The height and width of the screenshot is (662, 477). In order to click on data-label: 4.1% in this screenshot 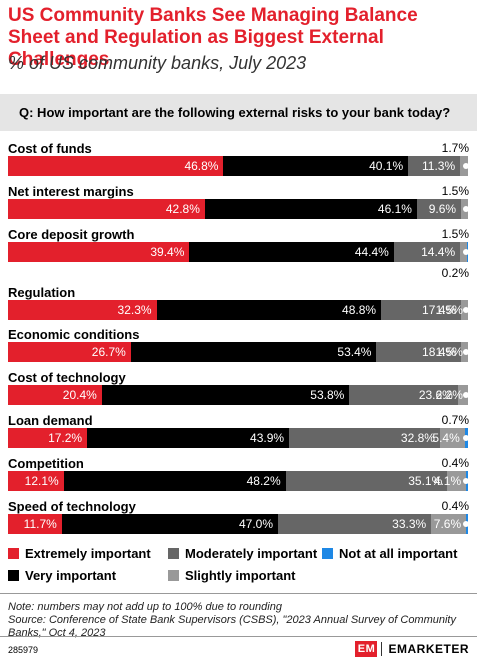, I will do `click(447, 481)`.